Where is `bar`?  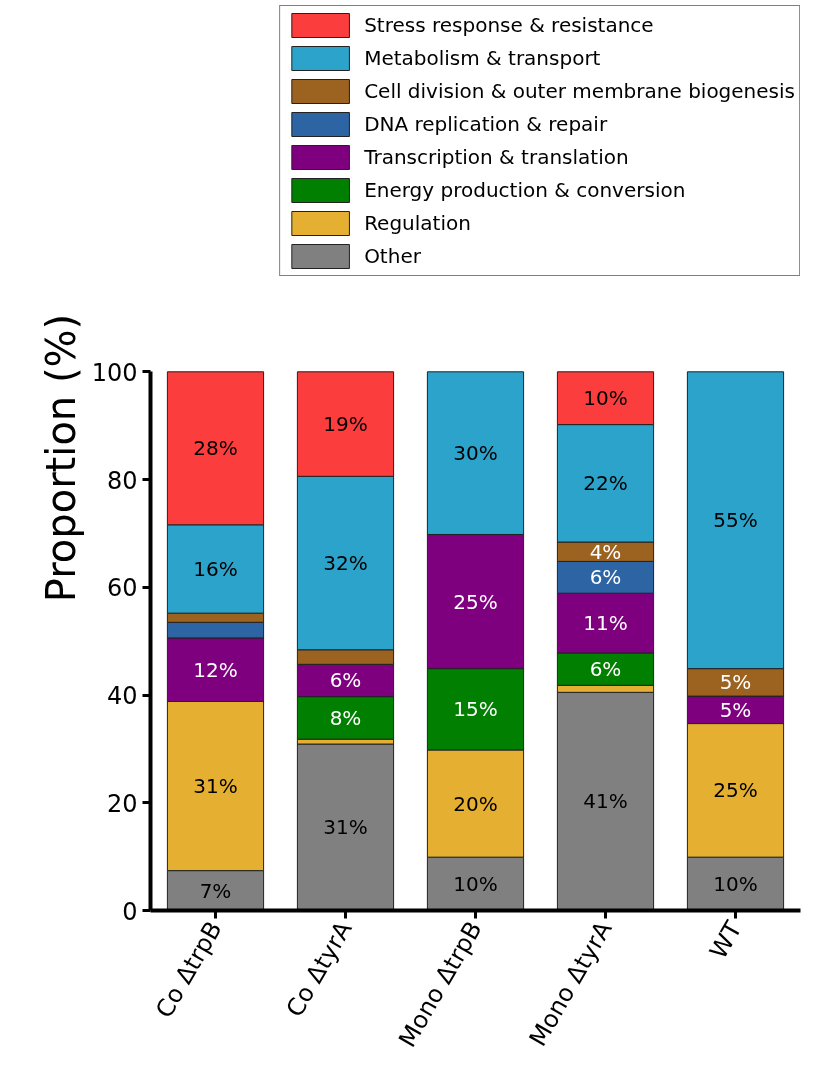
bar is located at coordinates (345, 827).